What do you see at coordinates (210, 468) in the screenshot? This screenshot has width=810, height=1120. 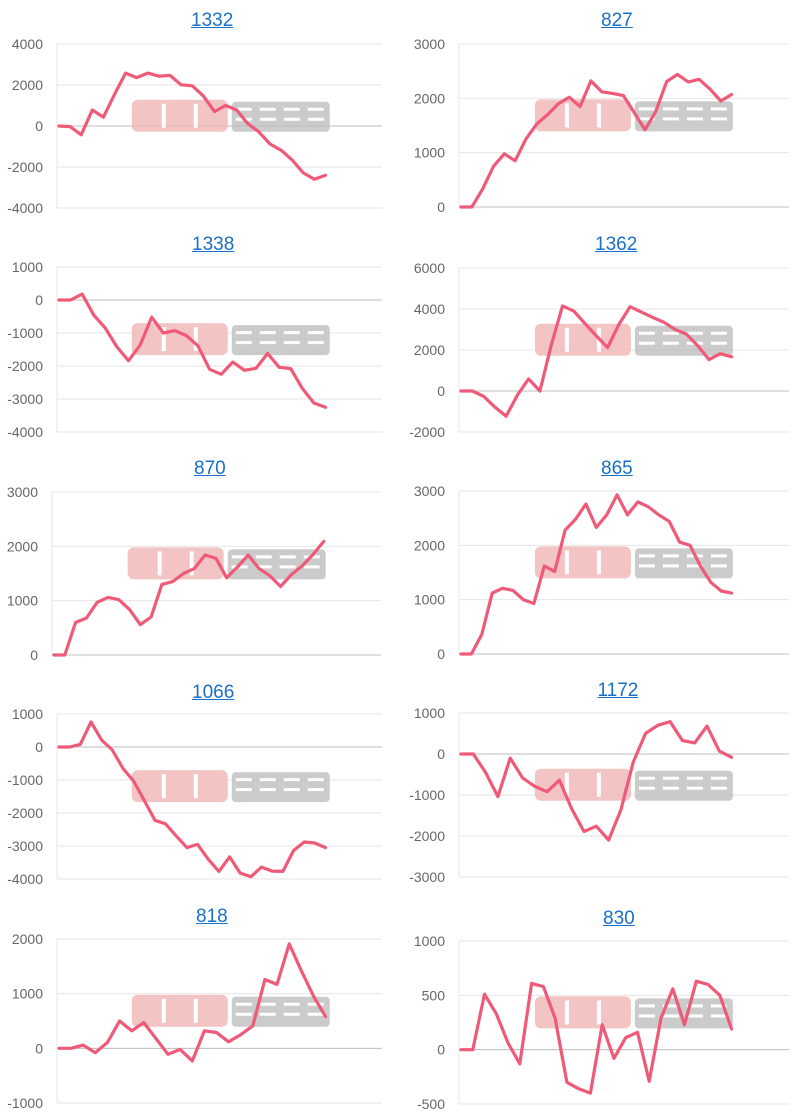 I see `chart-title-link: 870` at bounding box center [210, 468].